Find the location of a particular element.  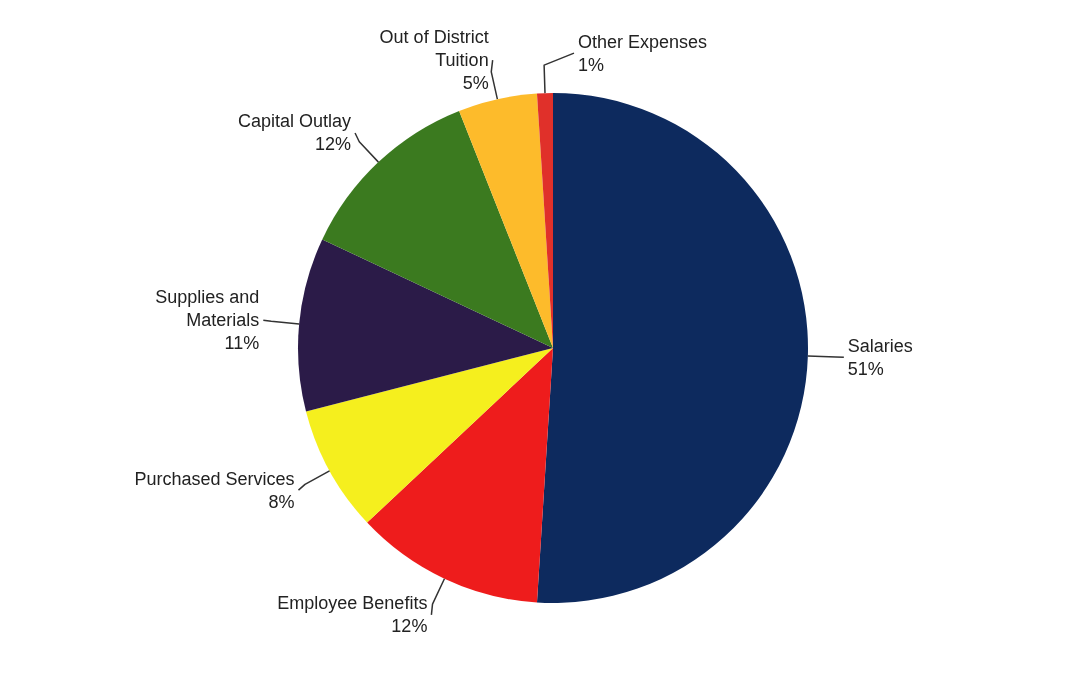

data-label: 11% is located at coordinates (242, 343).